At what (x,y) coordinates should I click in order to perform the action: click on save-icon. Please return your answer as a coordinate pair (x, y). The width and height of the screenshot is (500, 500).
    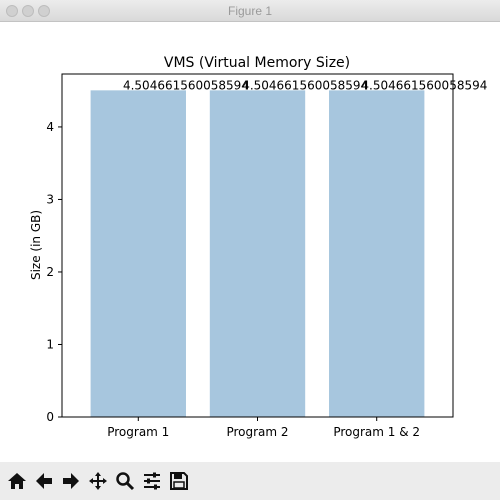
    Looking at the image, I should click on (179, 481).